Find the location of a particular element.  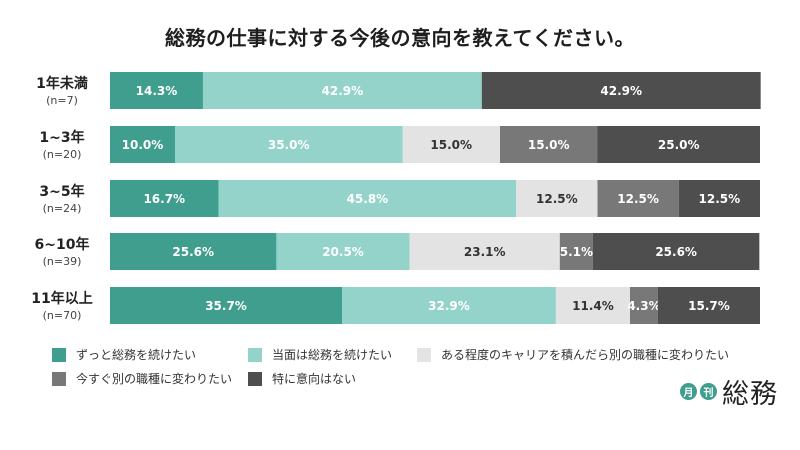

data-label: 11.4% is located at coordinates (593, 306).